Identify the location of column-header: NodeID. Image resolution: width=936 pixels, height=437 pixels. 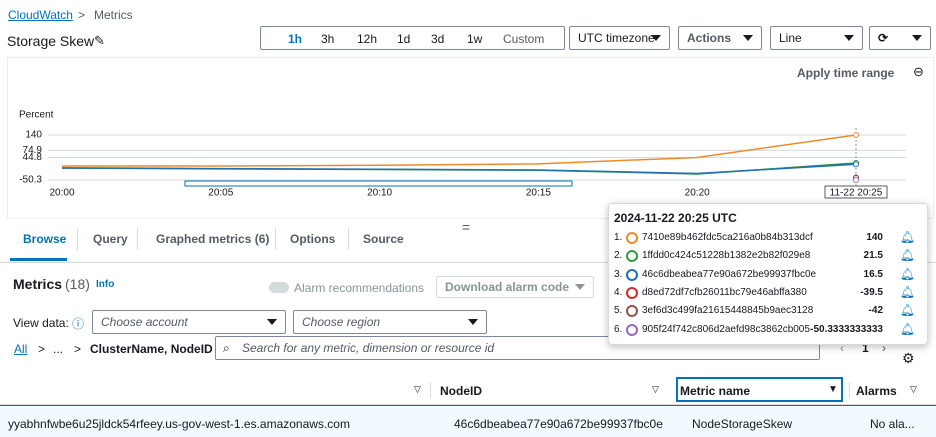
(461, 391).